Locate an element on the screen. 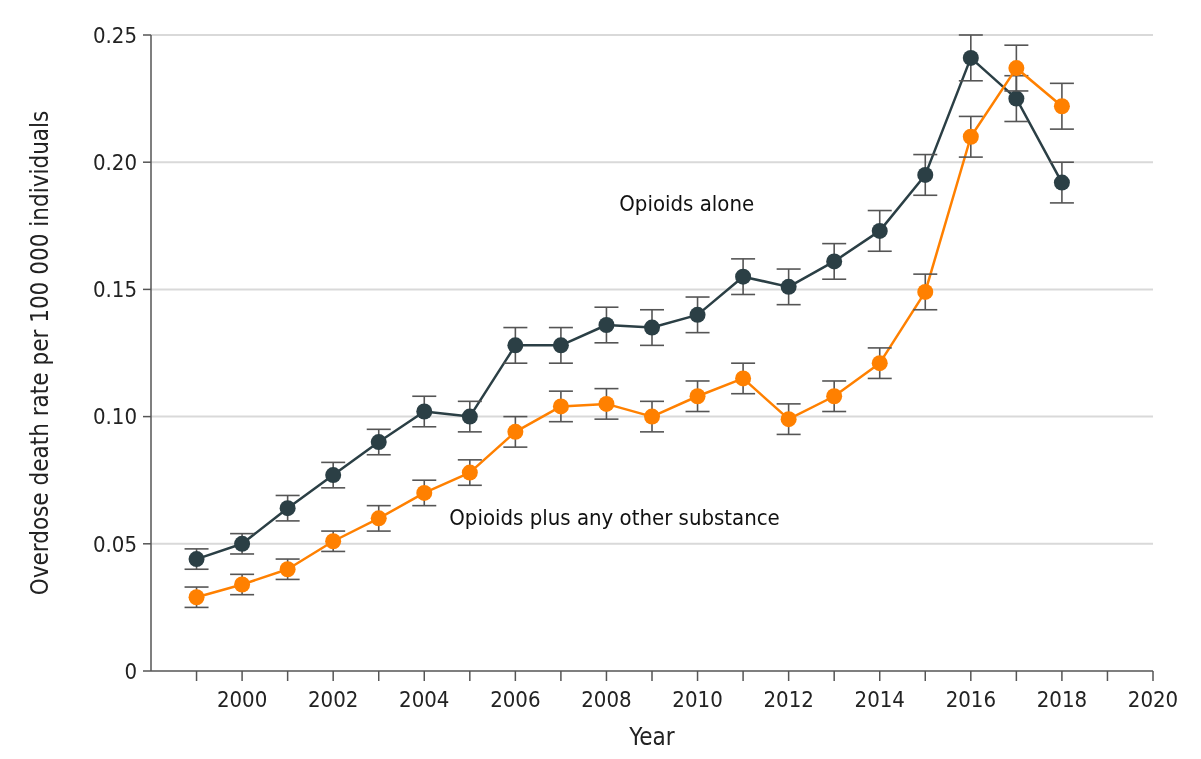 The width and height of the screenshot is (1201, 759). series-label: Opioids plus any other substance is located at coordinates (614, 517).